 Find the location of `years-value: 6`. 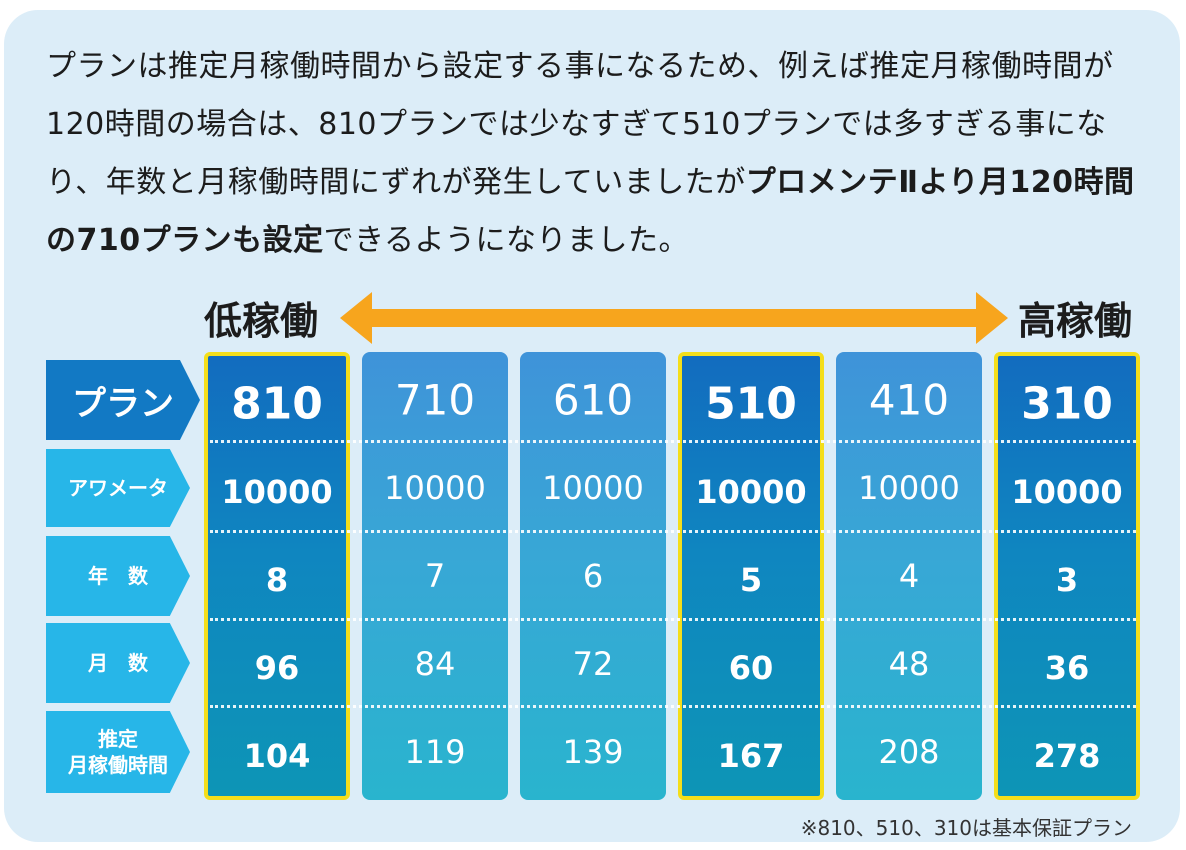

years-value: 6 is located at coordinates (593, 576).